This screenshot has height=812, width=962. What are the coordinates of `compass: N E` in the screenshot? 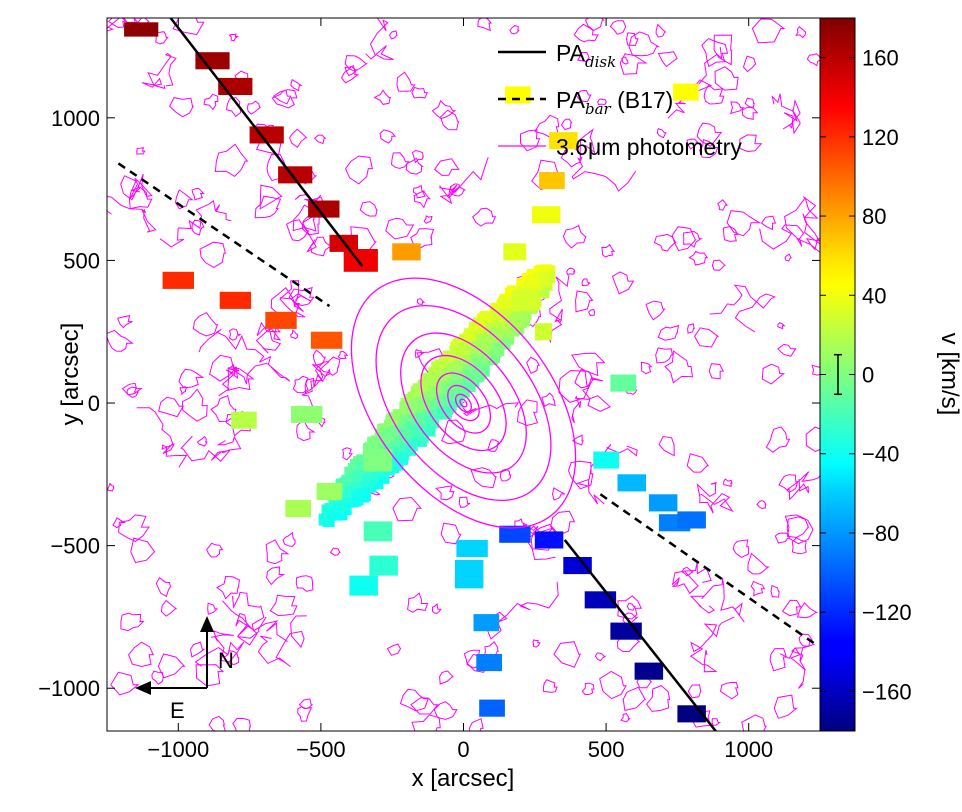 It's located at (184, 669).